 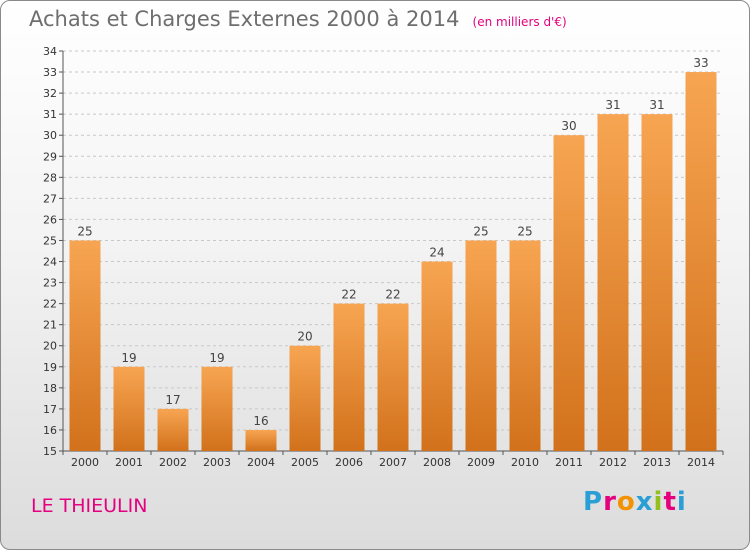 I want to click on y-tick-label: 16, so click(x=50, y=430).